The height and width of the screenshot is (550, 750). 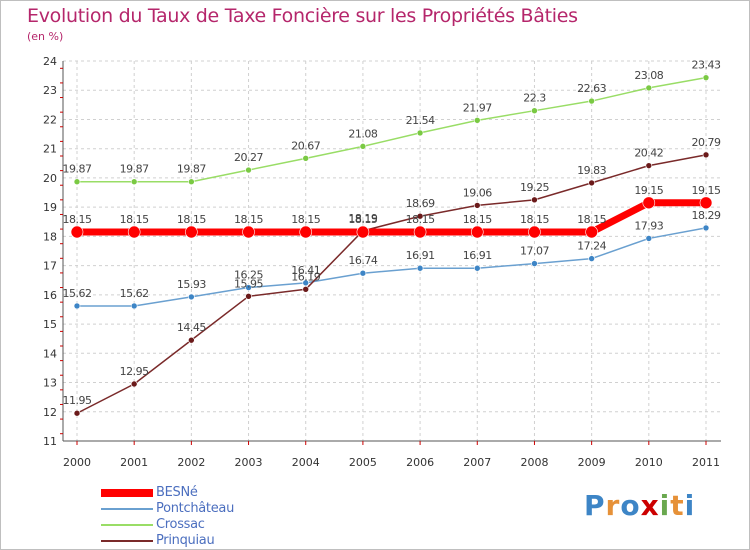 I want to click on unit-label: (en %), so click(x=45, y=36).